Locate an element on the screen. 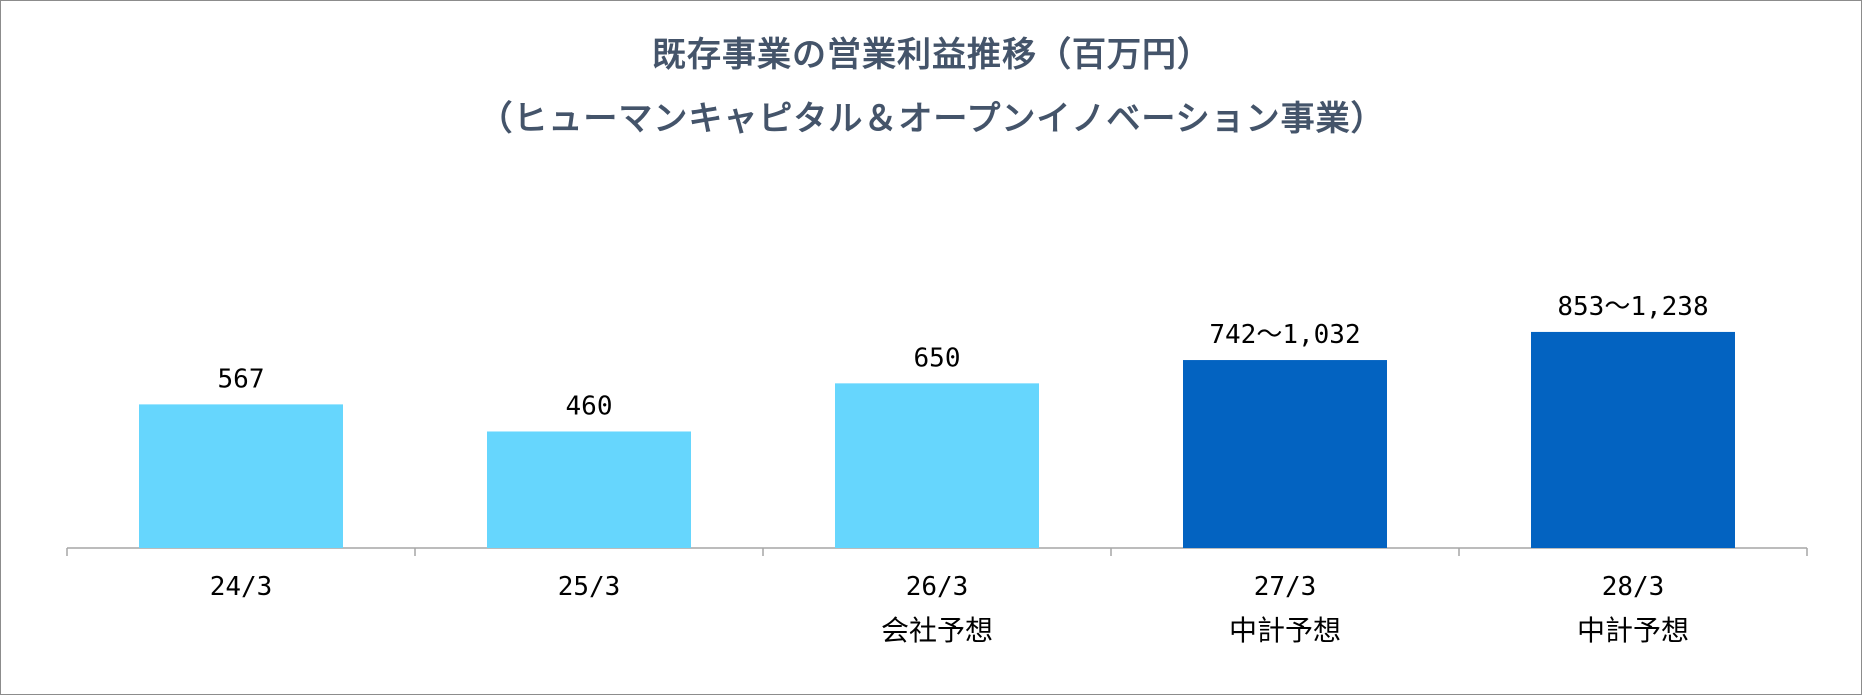  data-label: 853〜1,238 is located at coordinates (1632, 307).